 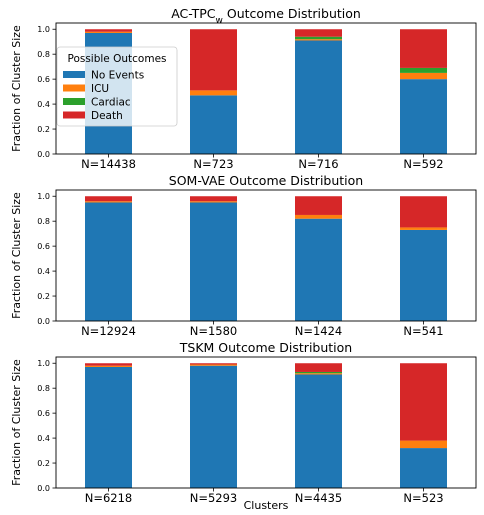 I want to click on x-tick-label: N=14438, so click(x=108, y=164).